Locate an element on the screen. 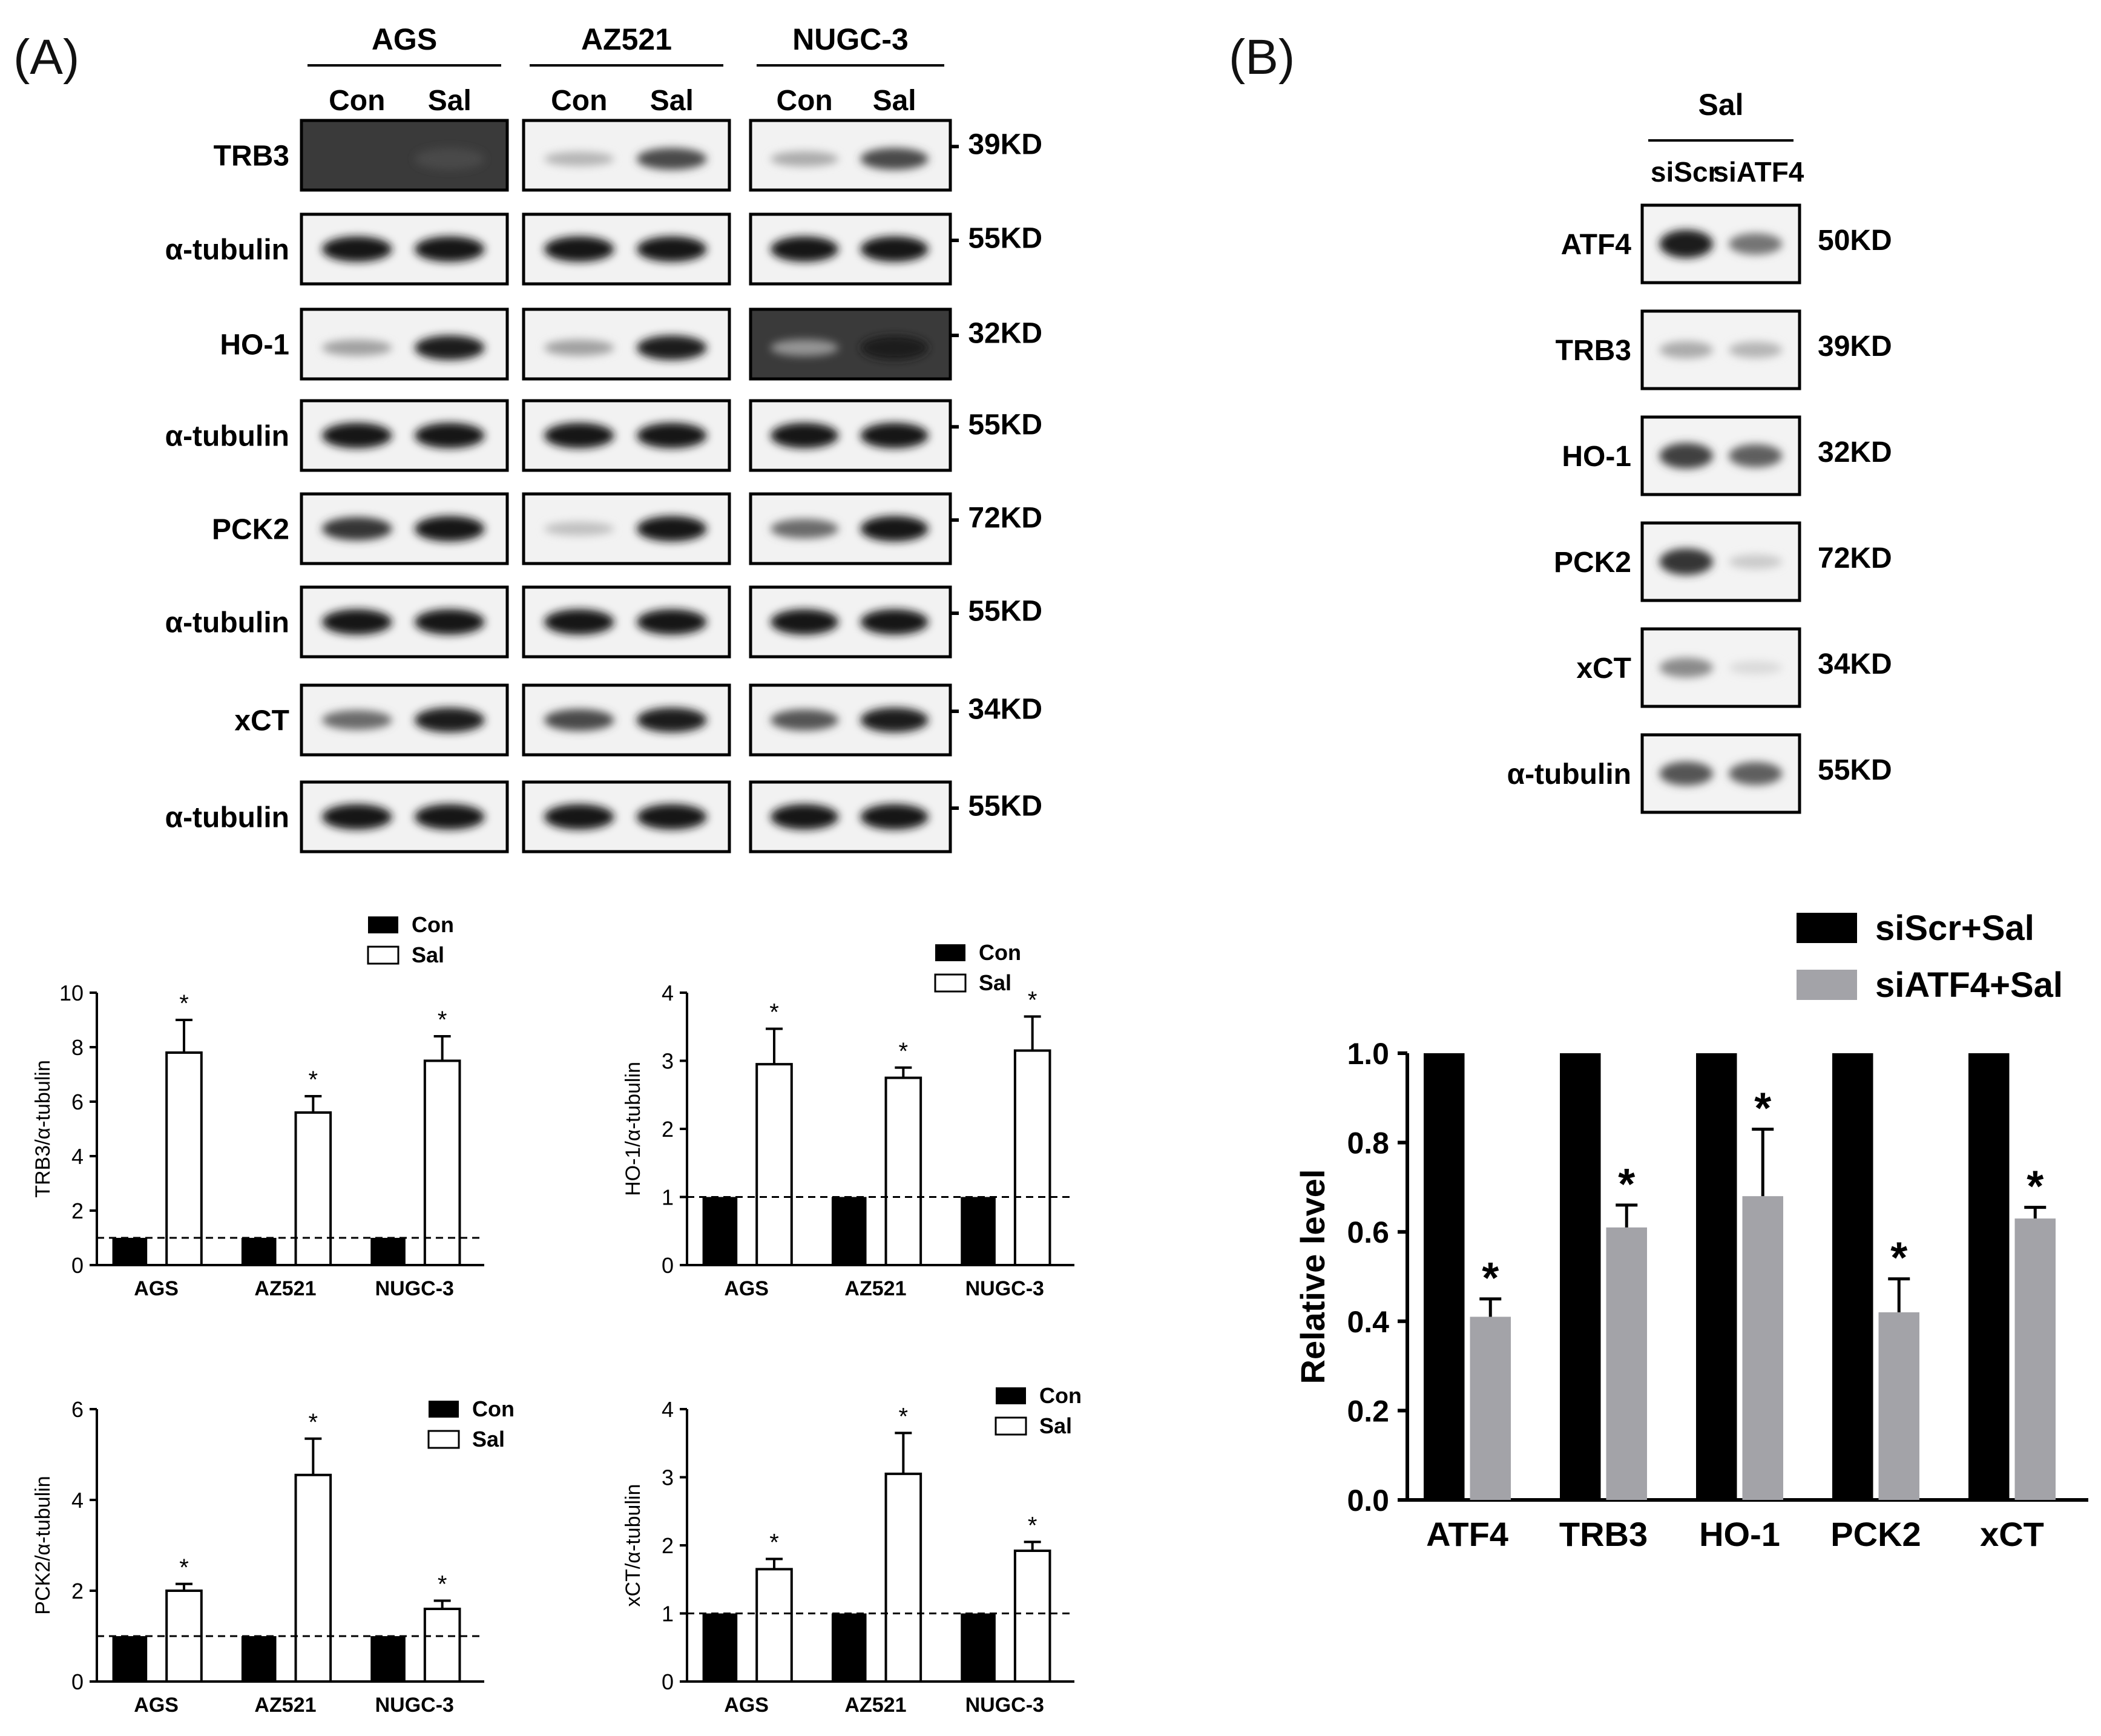 The image size is (2101, 1736). x-tick-label: PCK2 is located at coordinates (1875, 1534).